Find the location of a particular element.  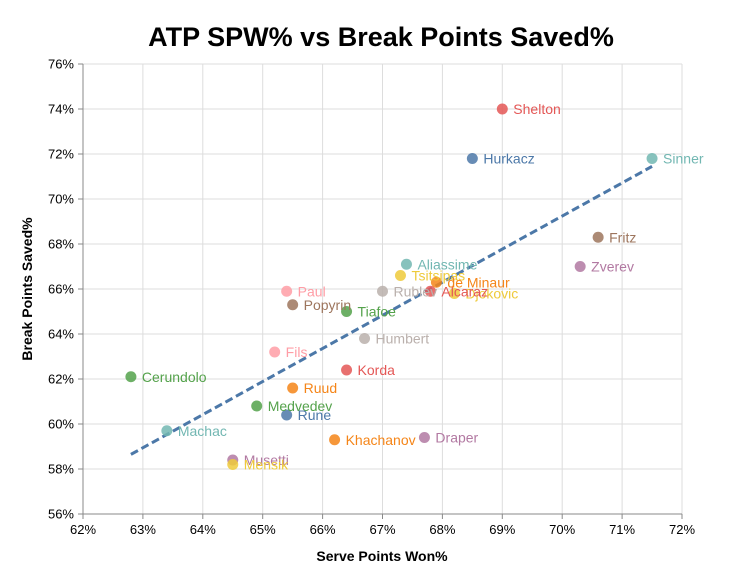

x-tick-label: 67% is located at coordinates (382, 529).